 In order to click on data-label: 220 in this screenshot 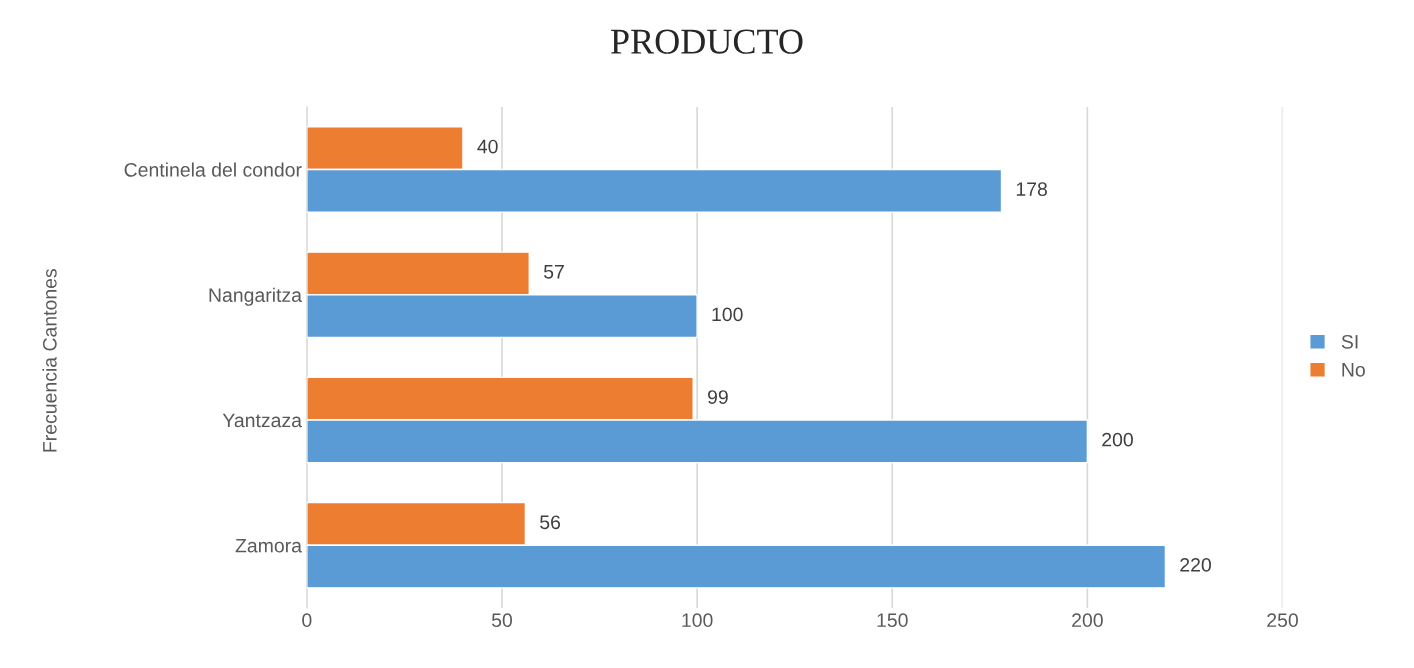, I will do `click(1195, 565)`.